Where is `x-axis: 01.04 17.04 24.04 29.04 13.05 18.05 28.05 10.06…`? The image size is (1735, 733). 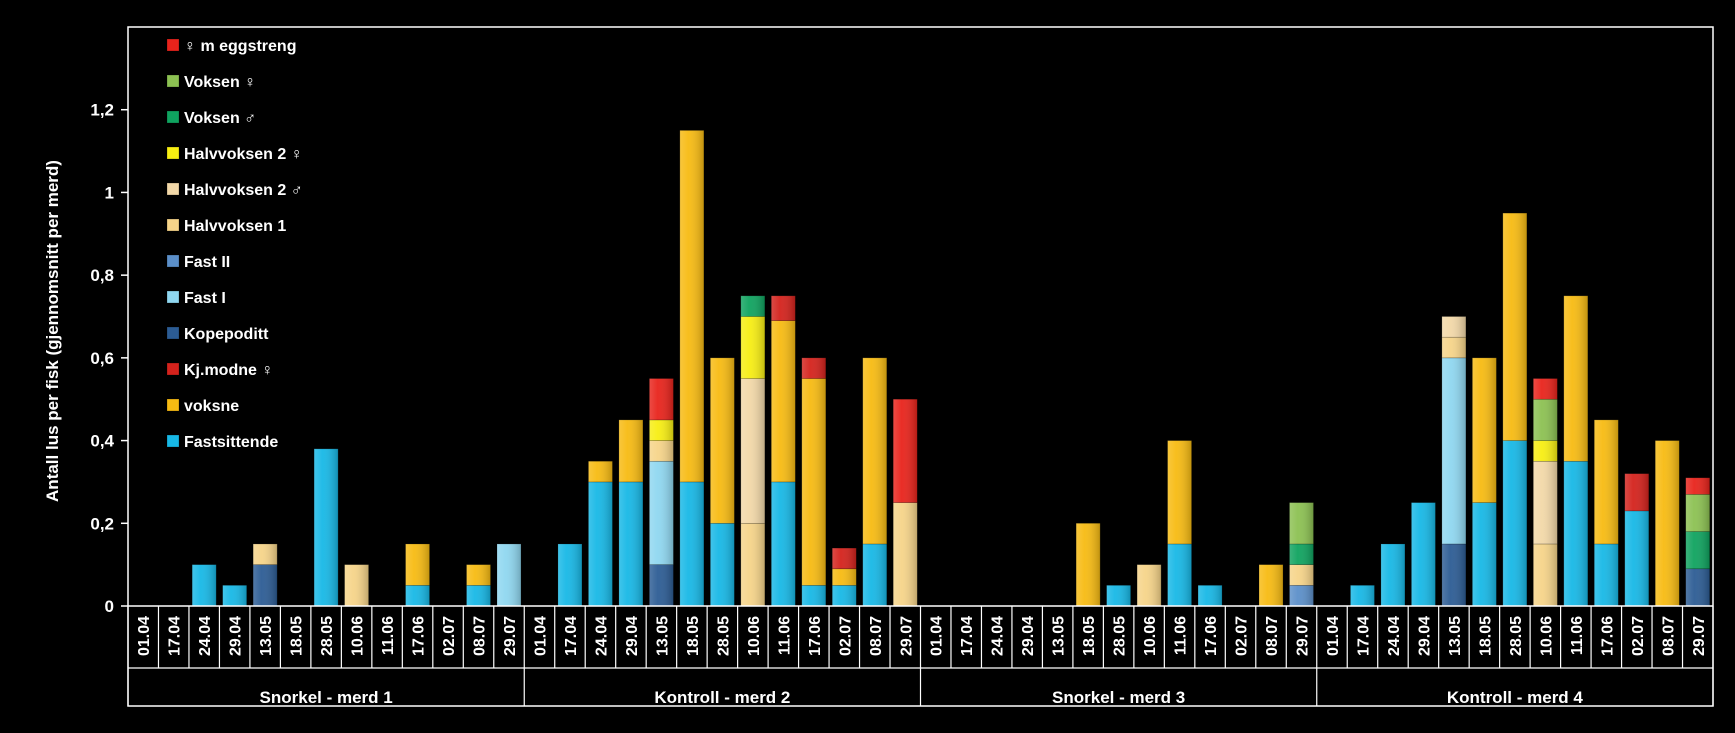
x-axis: 01.04 17.04 24.04 29.04 13.05 18.05 28.05 10.06… is located at coordinates (920, 656).